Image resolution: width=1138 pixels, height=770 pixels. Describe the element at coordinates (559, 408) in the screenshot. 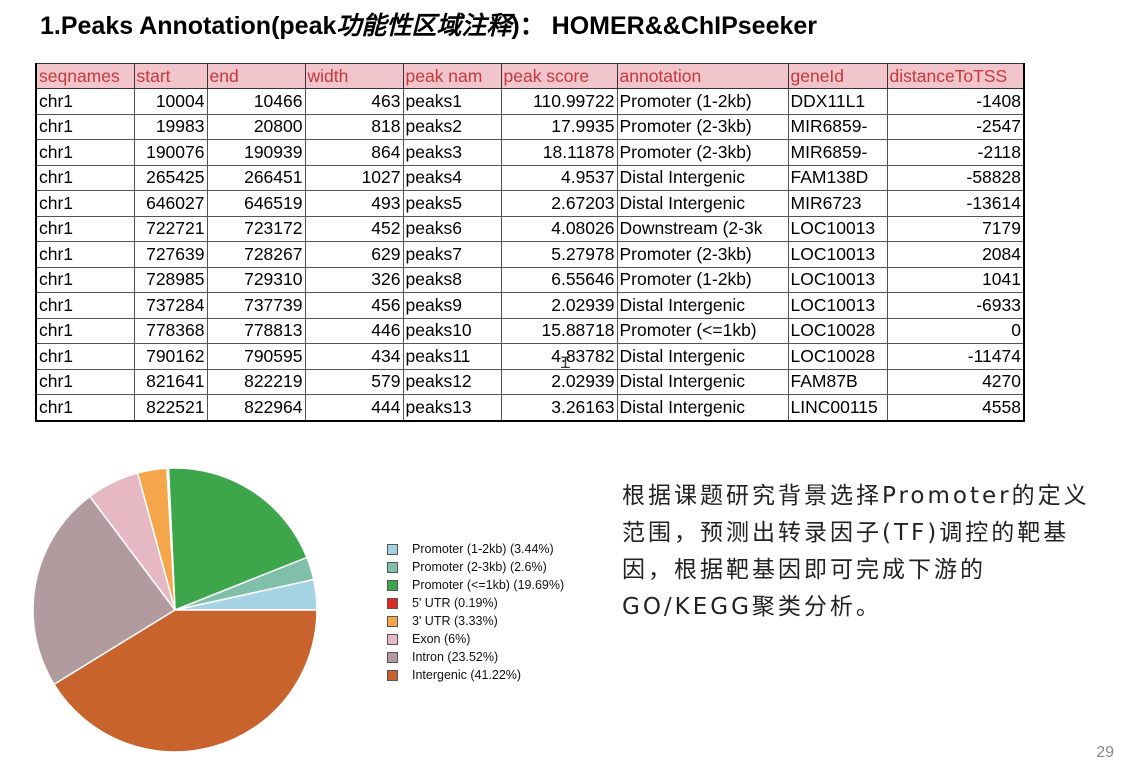

I see `table-cell: 3.26163` at that location.